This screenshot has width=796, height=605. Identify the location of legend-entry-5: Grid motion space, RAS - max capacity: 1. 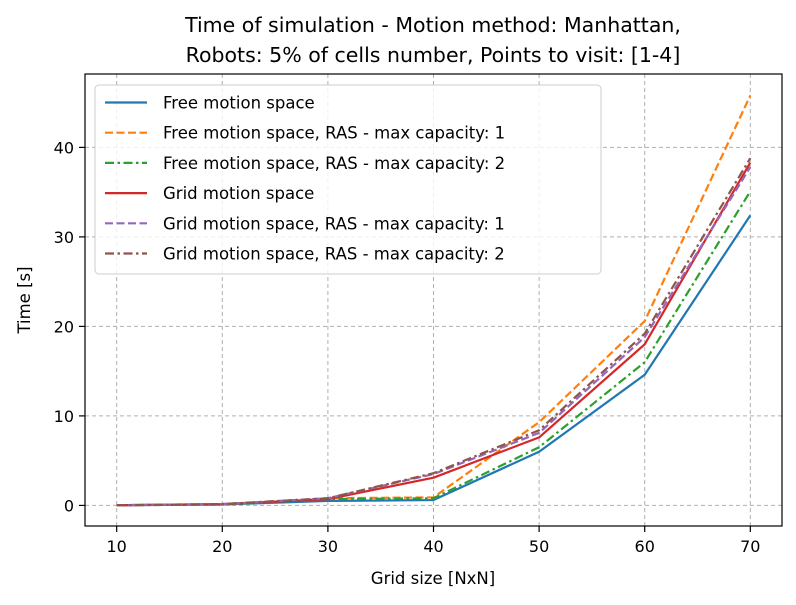
(334, 223).